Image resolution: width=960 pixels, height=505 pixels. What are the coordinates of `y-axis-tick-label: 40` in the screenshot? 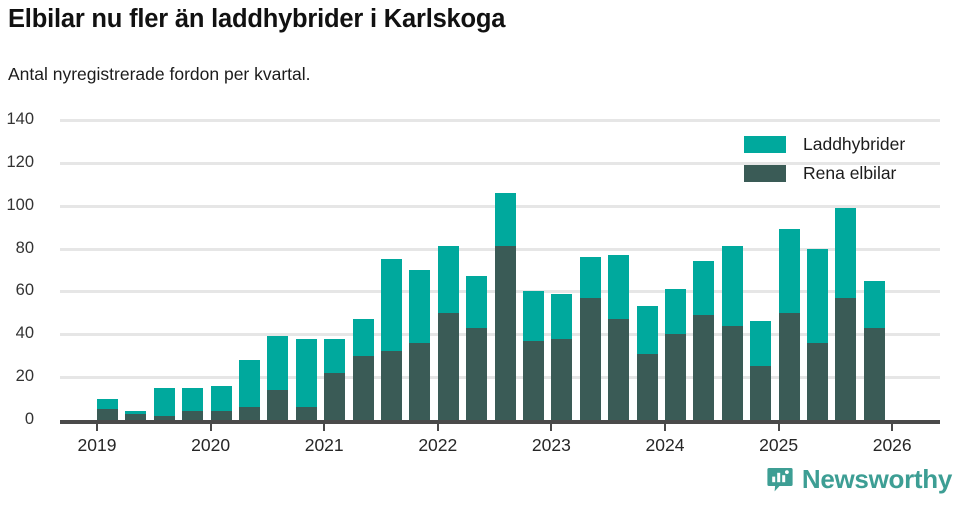 It's located at (24, 333).